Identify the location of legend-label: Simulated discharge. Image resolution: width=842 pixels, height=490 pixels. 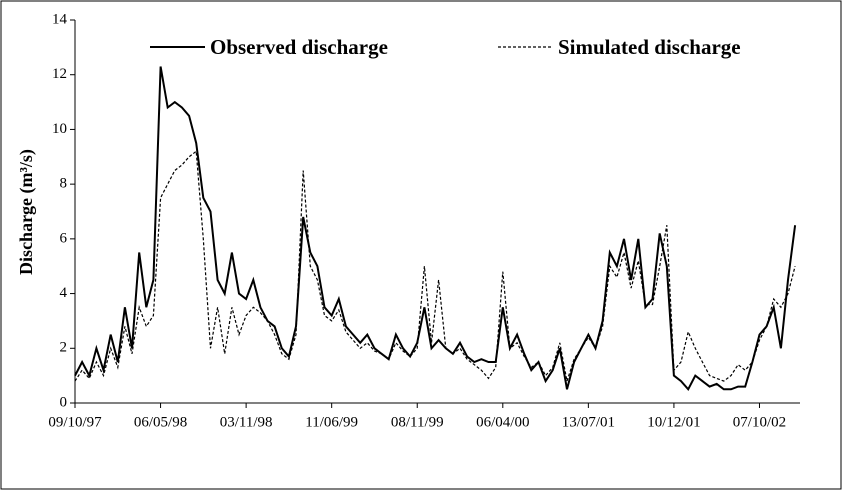
(649, 47).